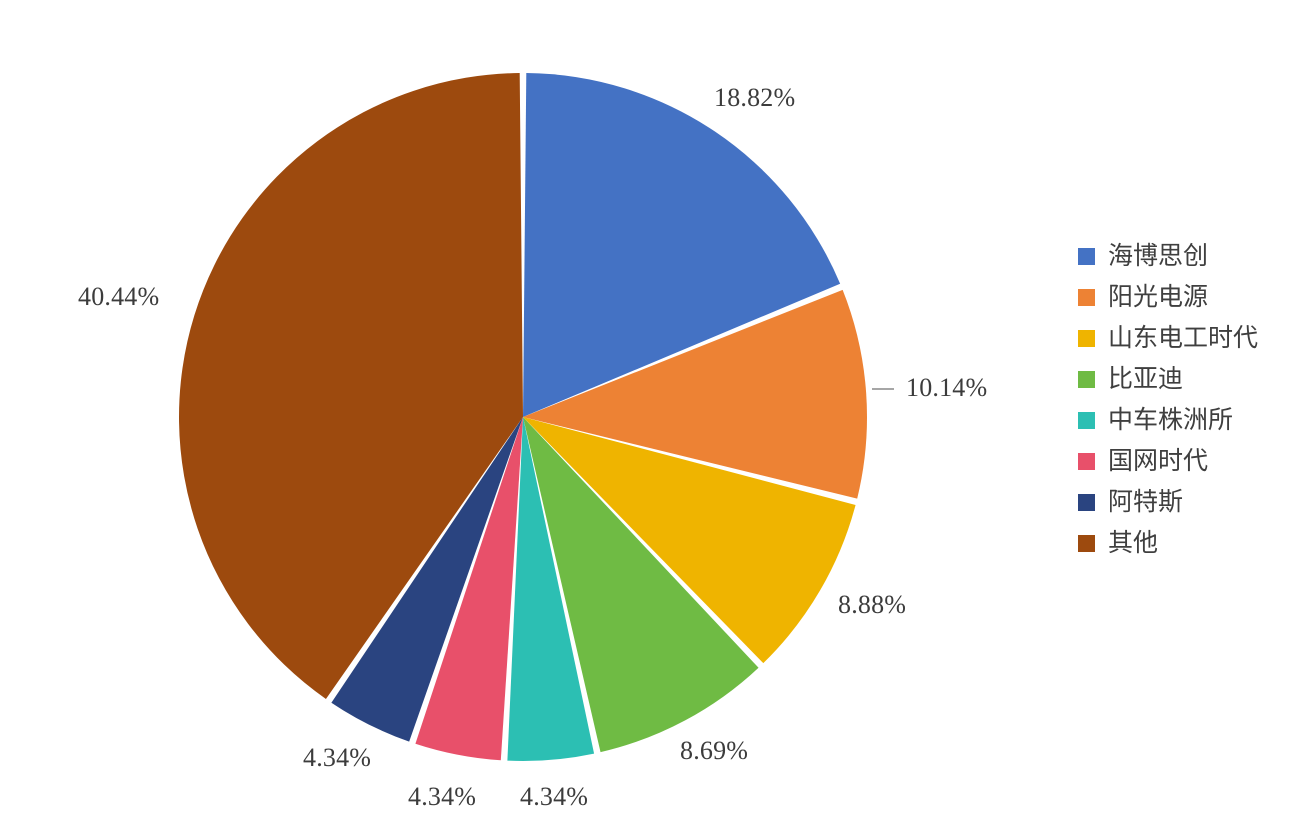  I want to click on legend-item-label: 比亚迪, so click(1146, 379).